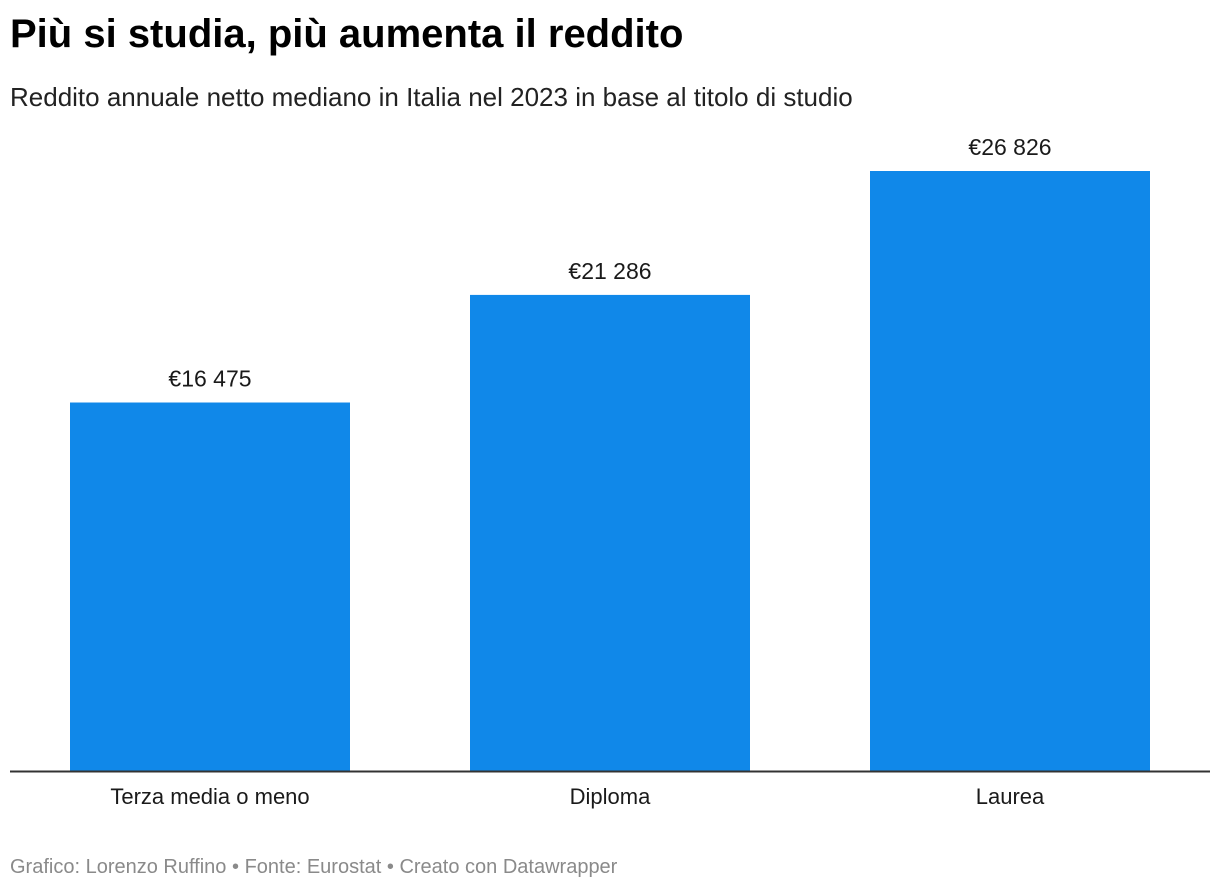 The height and width of the screenshot is (892, 1220). I want to click on category-label: Terza media o meno, so click(209, 796).